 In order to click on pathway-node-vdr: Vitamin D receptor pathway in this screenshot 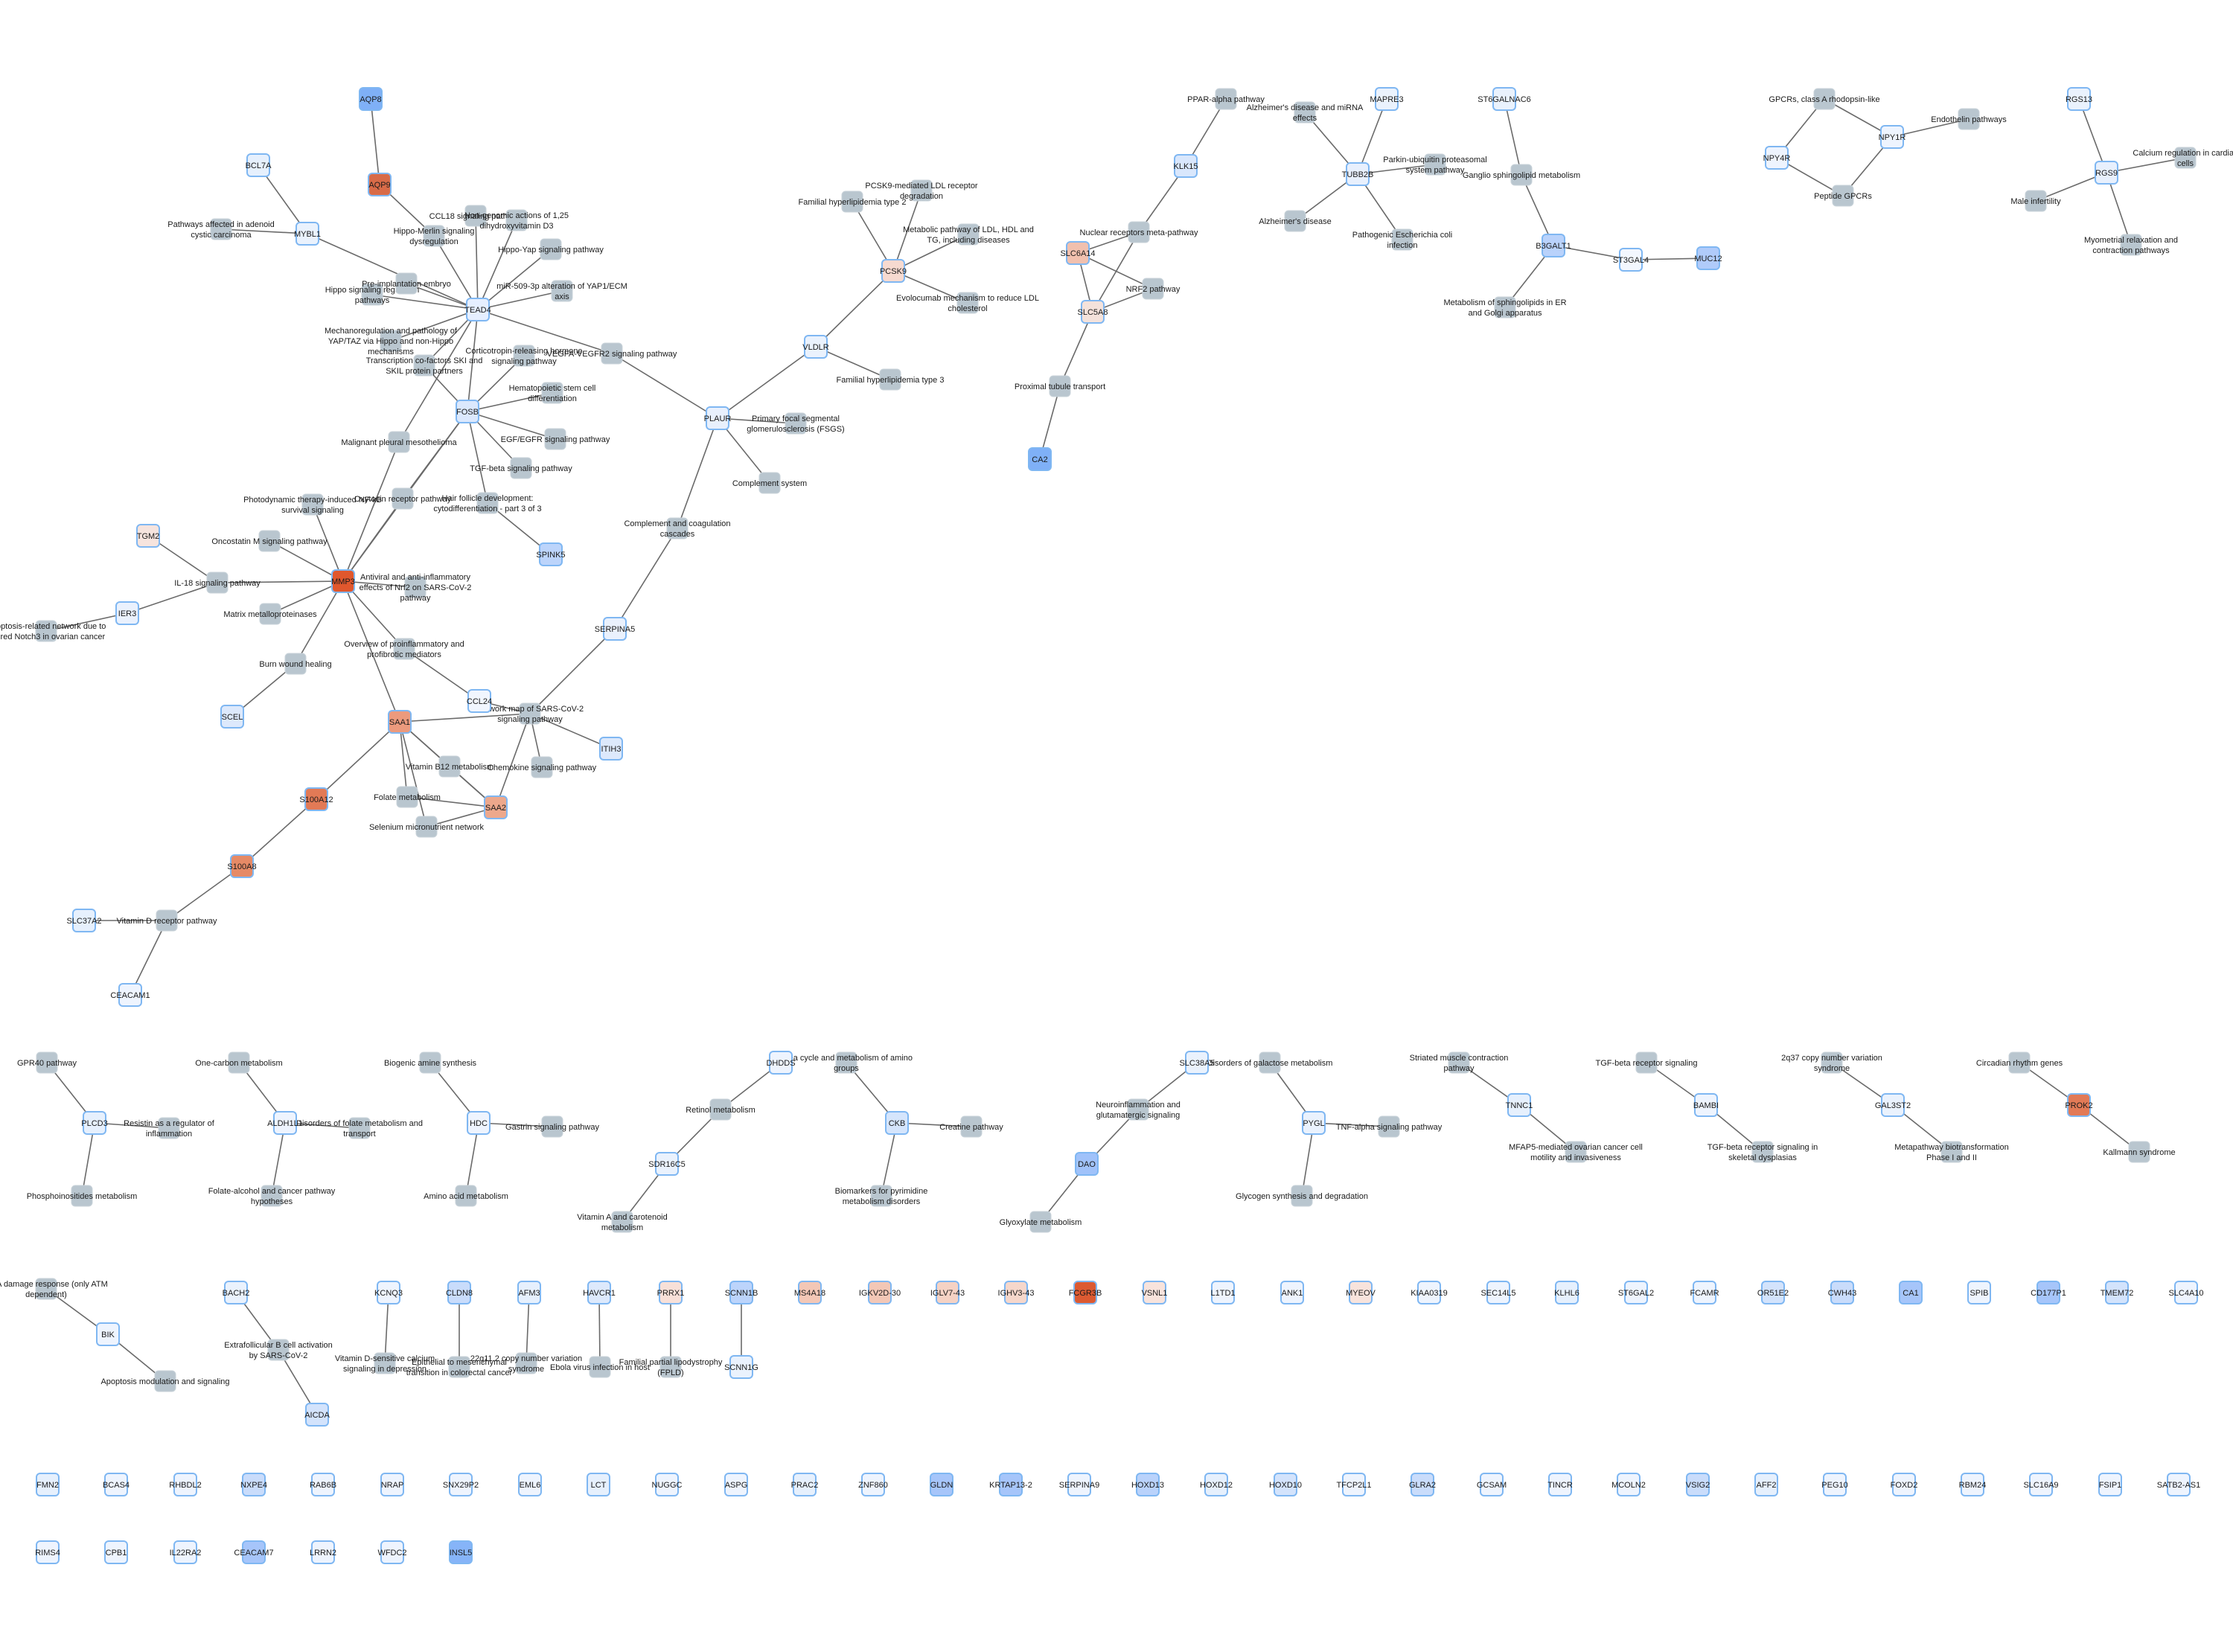, I will do `click(167, 920)`.